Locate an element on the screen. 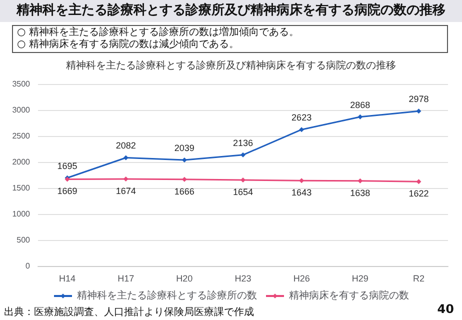 This screenshot has height=320, width=462. y-tick-label: 500 is located at coordinates (23, 240).